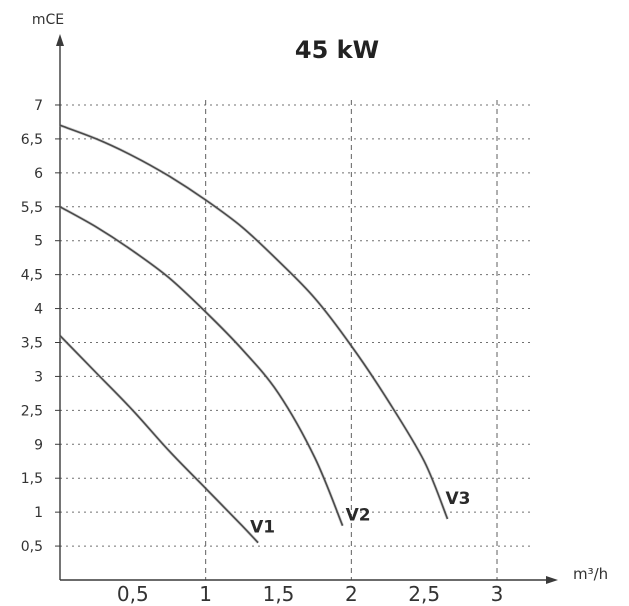  I want to click on x-tick-label: 3, so click(497, 594).